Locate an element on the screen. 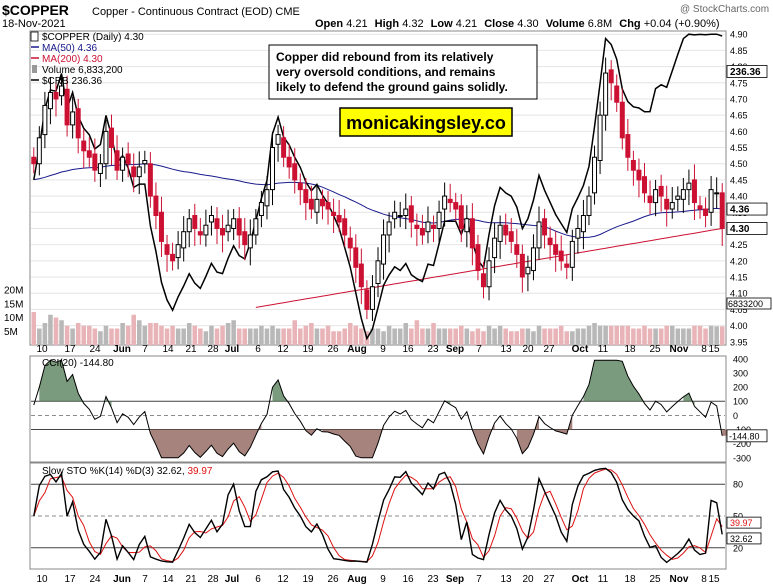 This screenshot has width=773, height=588. x-axis-label: 28 is located at coordinates (213, 579).